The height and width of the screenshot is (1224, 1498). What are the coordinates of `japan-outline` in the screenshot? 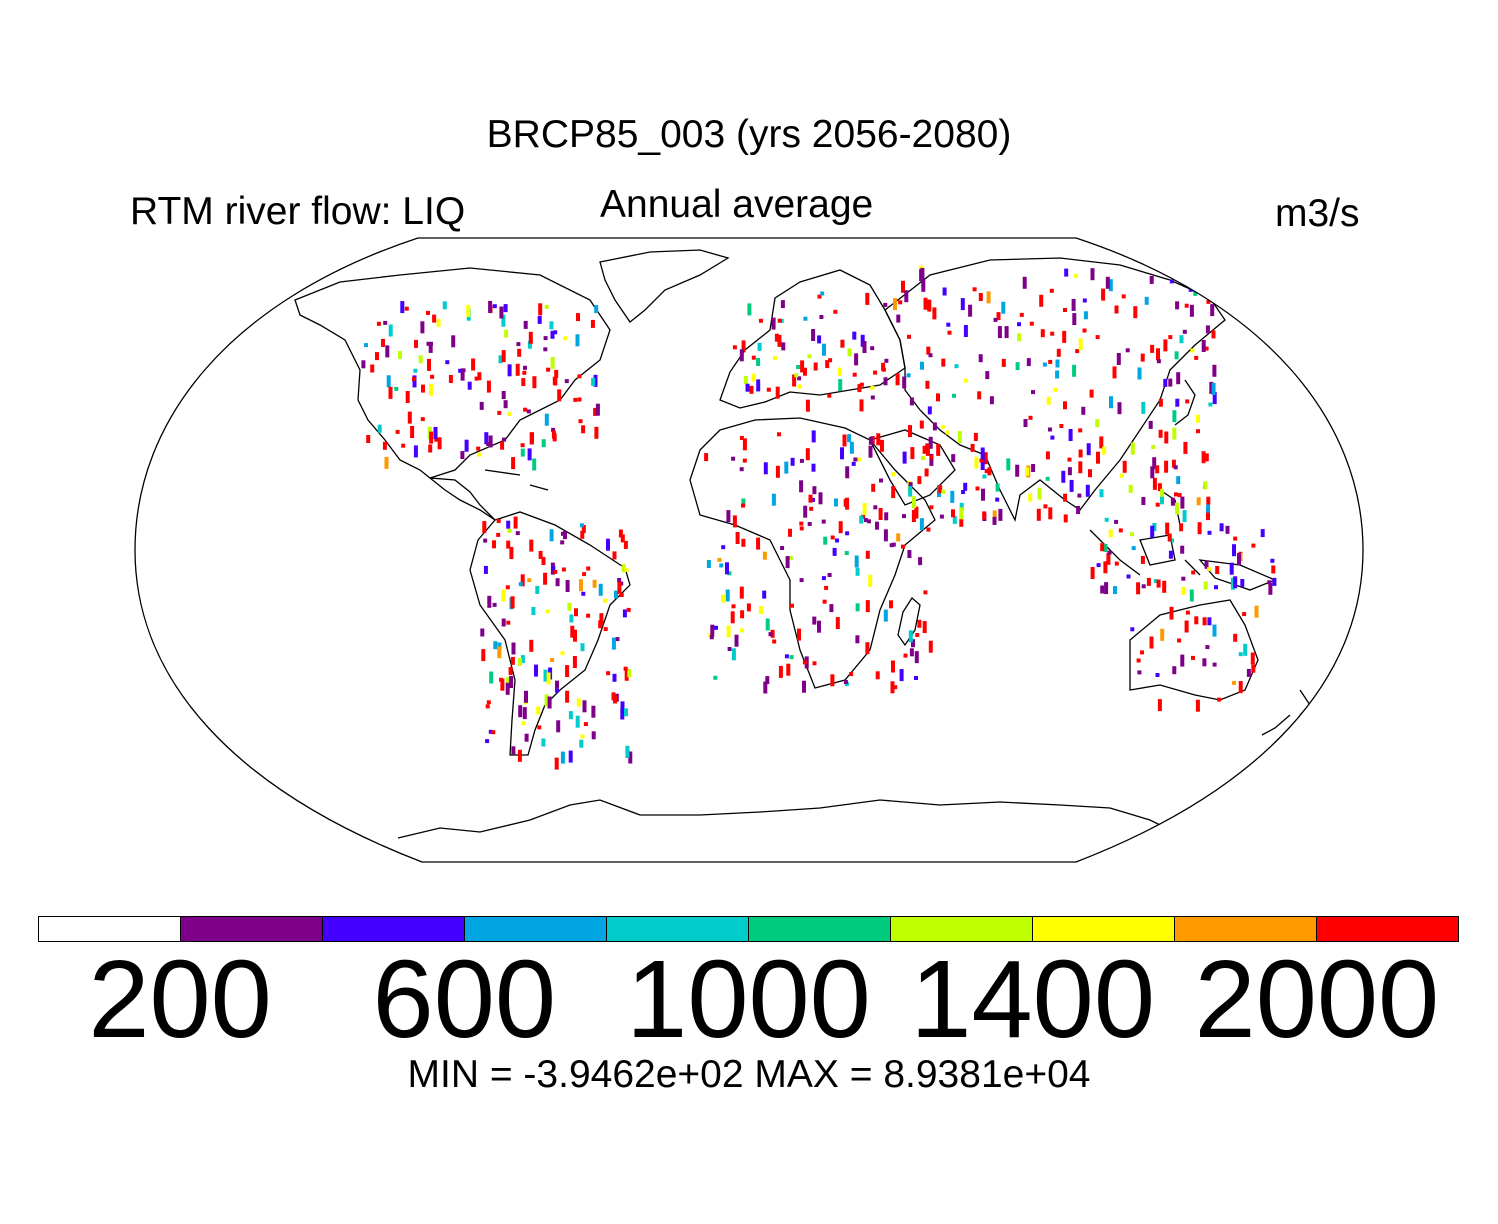 It's located at (1185, 402).